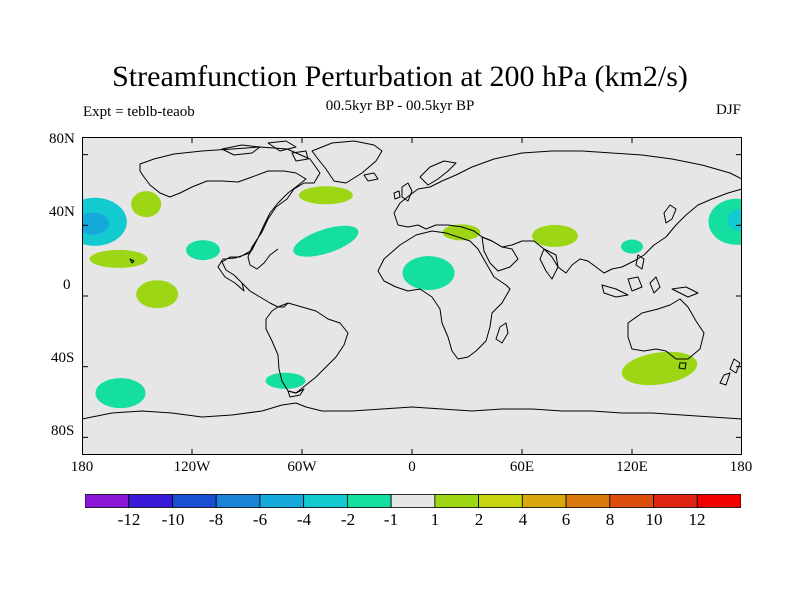  What do you see at coordinates (371, 177) in the screenshot?
I see `iceland` at bounding box center [371, 177].